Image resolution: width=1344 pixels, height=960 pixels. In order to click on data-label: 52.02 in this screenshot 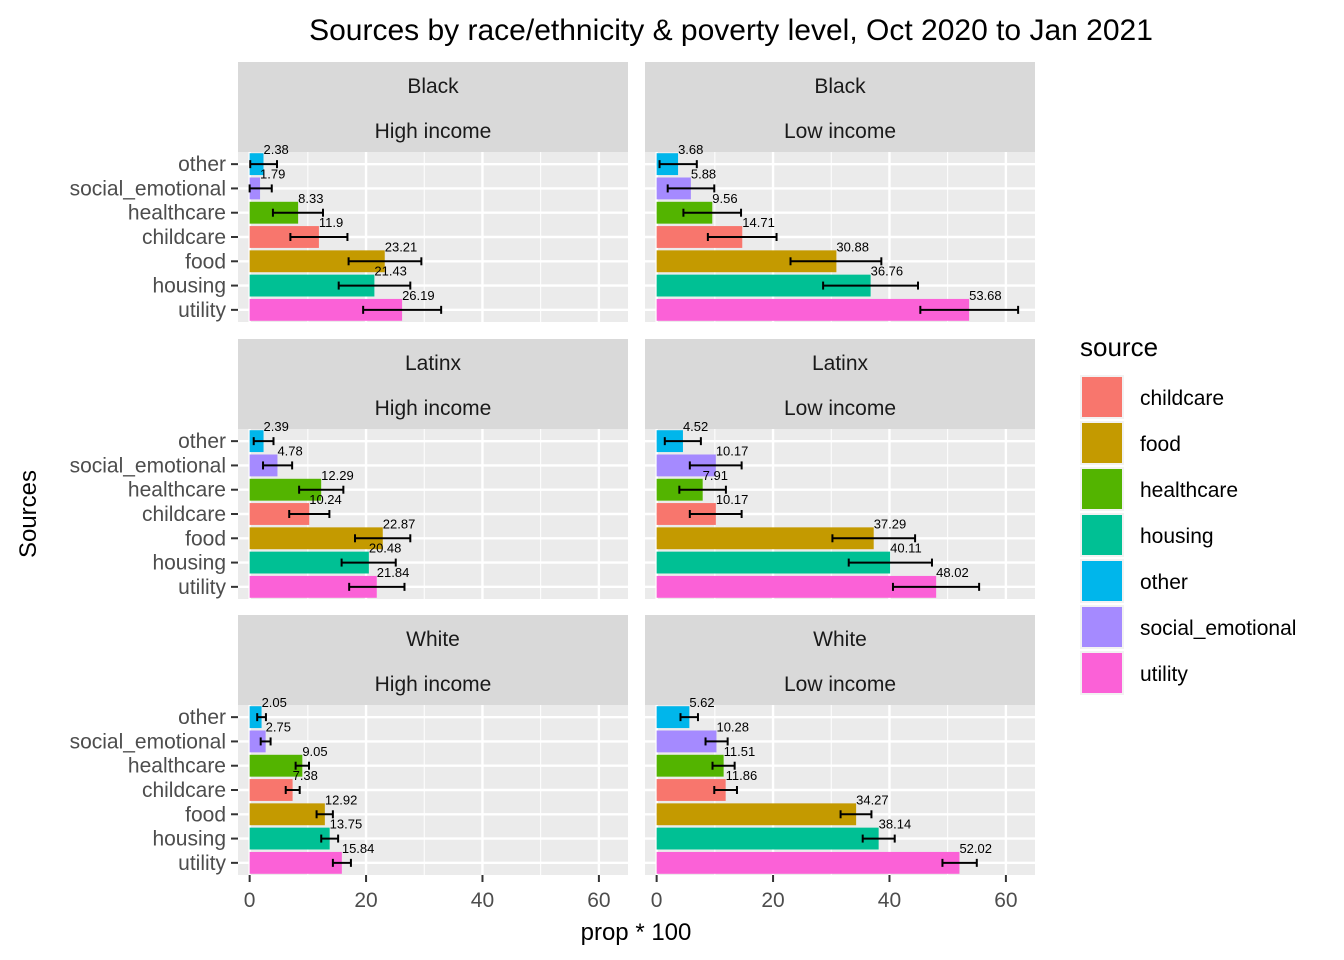, I will do `click(975, 848)`.